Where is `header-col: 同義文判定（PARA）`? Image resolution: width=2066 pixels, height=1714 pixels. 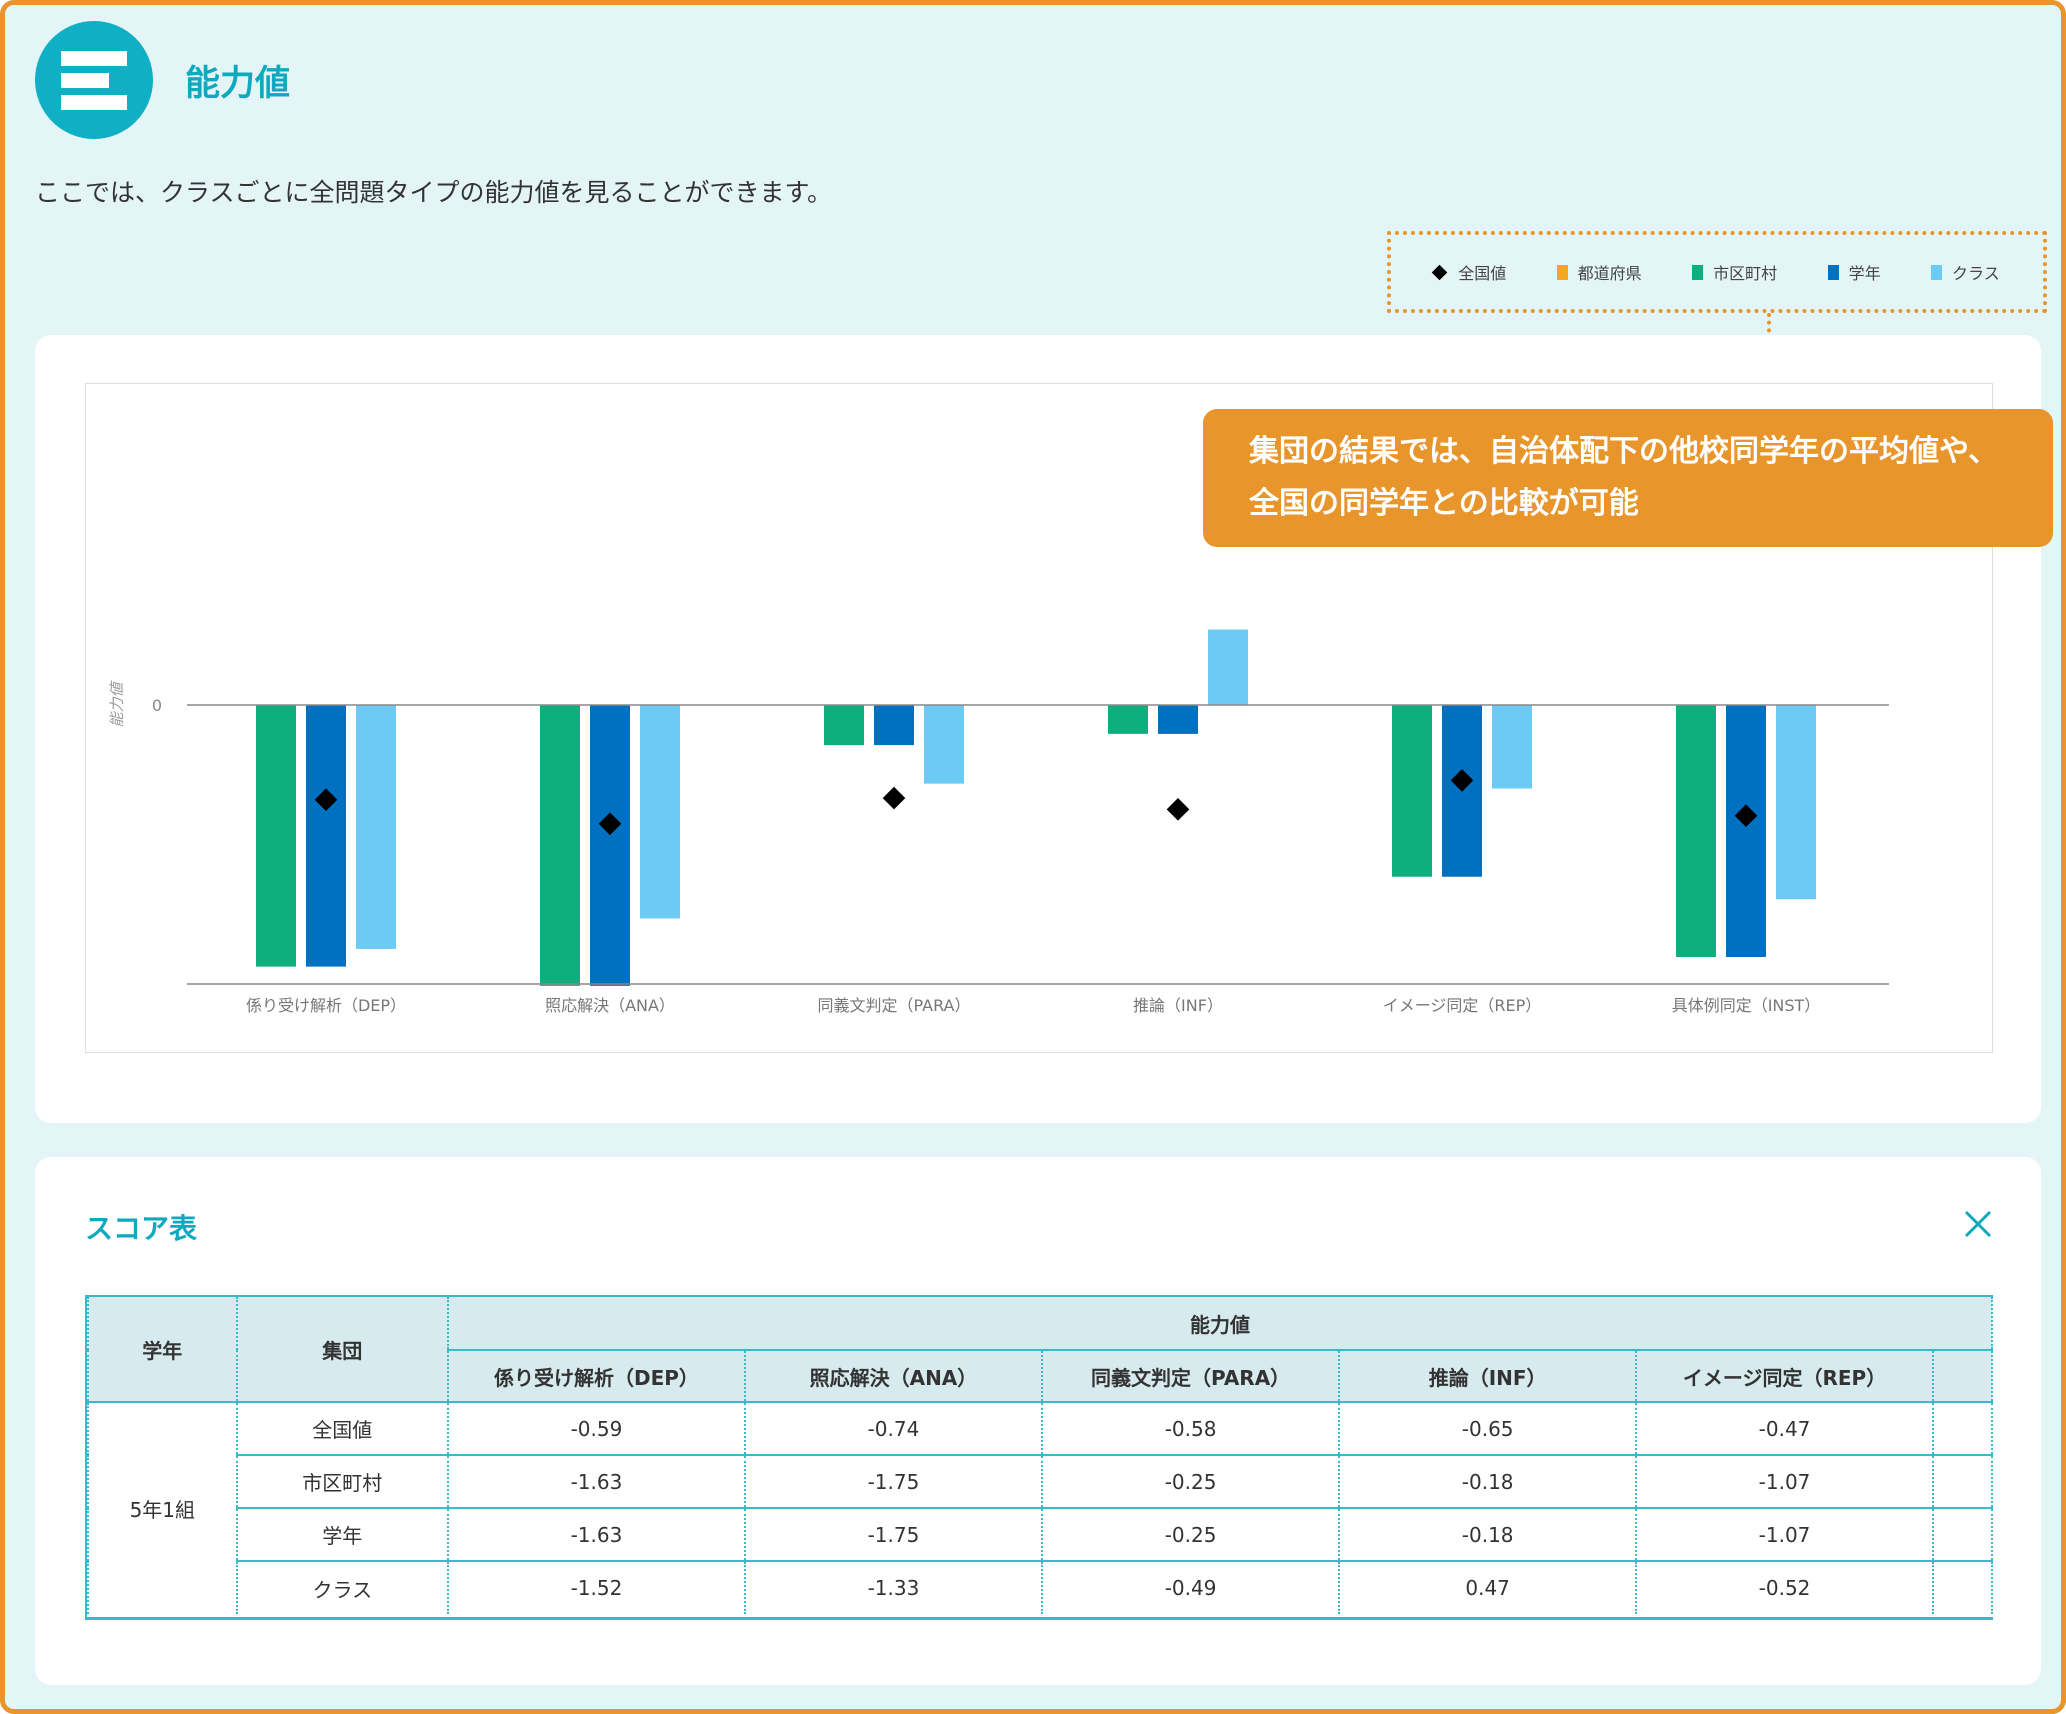 header-col: 同義文判定（PARA） is located at coordinates (1190, 1376).